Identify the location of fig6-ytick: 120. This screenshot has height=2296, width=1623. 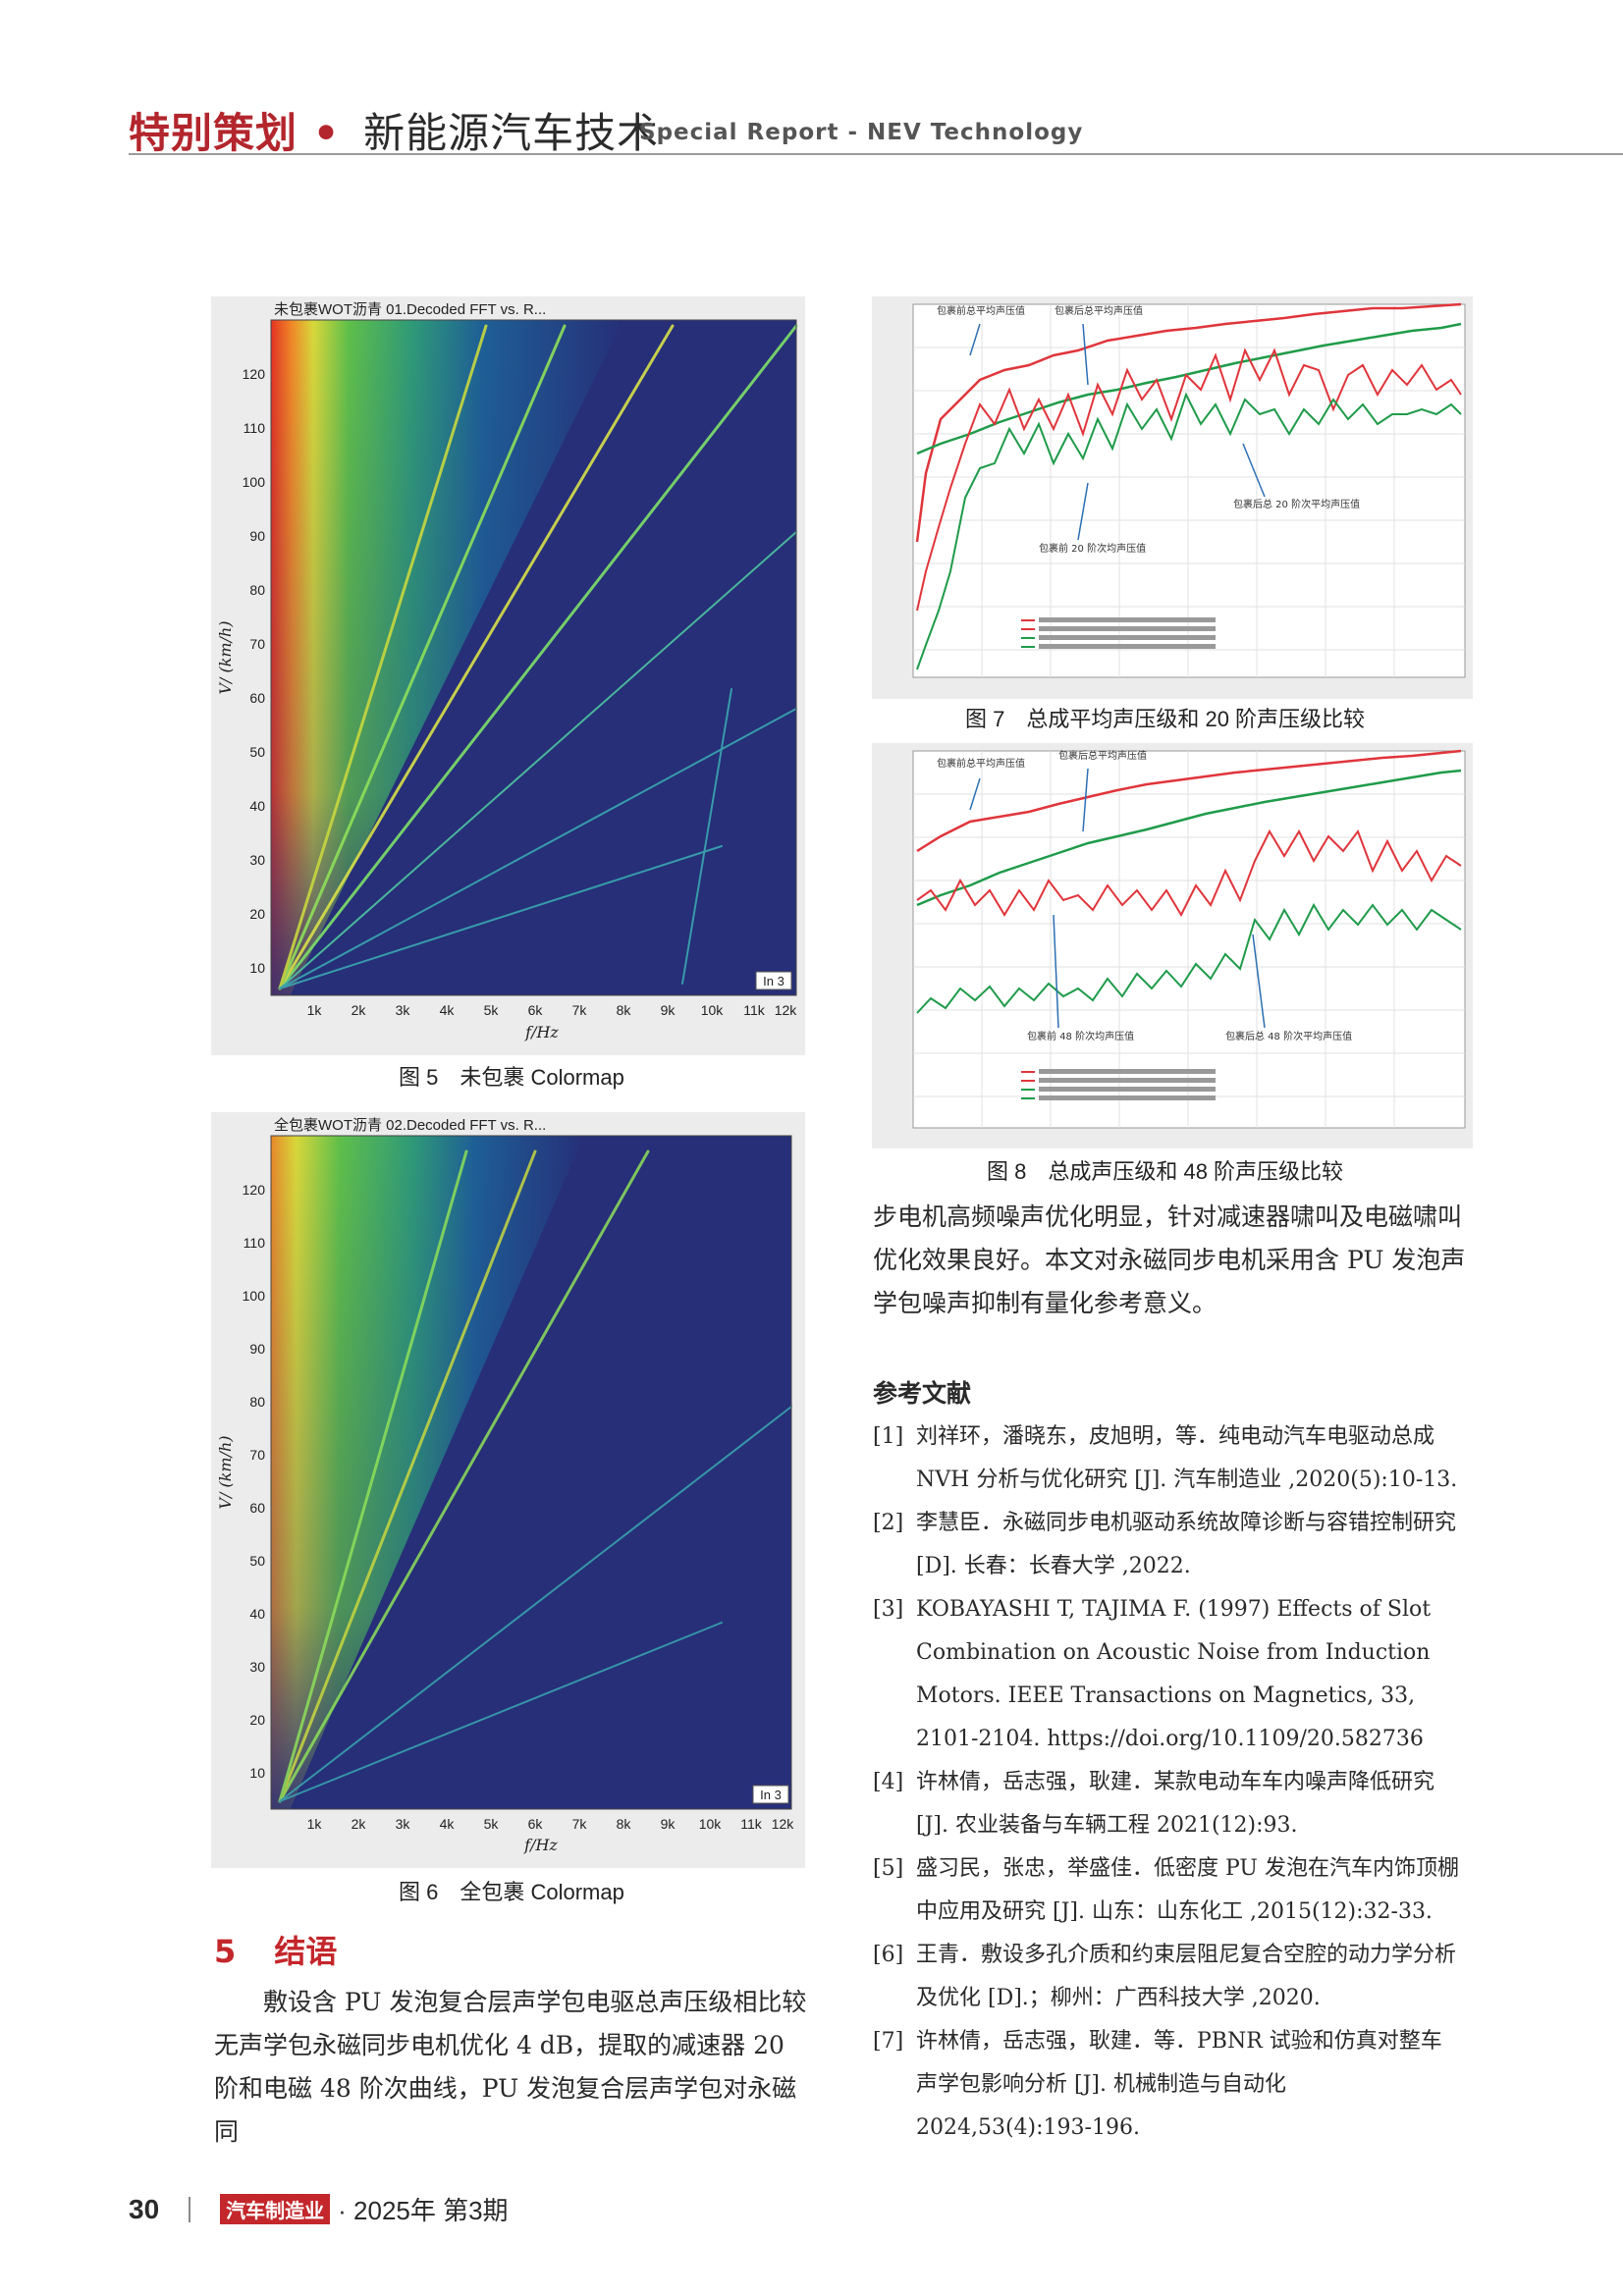
(254, 1190).